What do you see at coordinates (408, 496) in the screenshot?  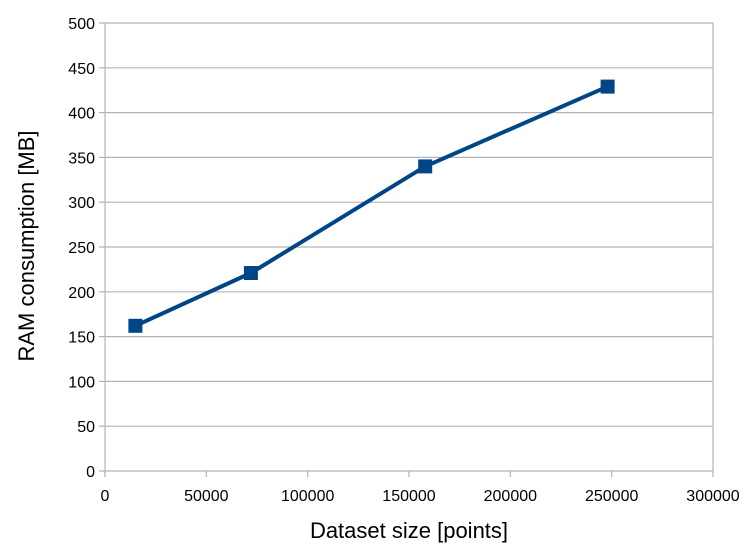 I see `x-tick-label: 150000` at bounding box center [408, 496].